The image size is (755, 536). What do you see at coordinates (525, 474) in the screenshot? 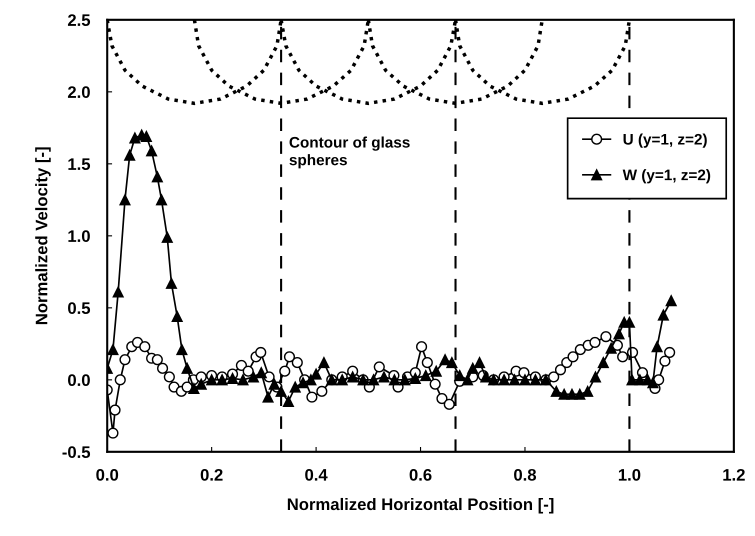
I see `x-tick-label: 0.8` at bounding box center [525, 474].